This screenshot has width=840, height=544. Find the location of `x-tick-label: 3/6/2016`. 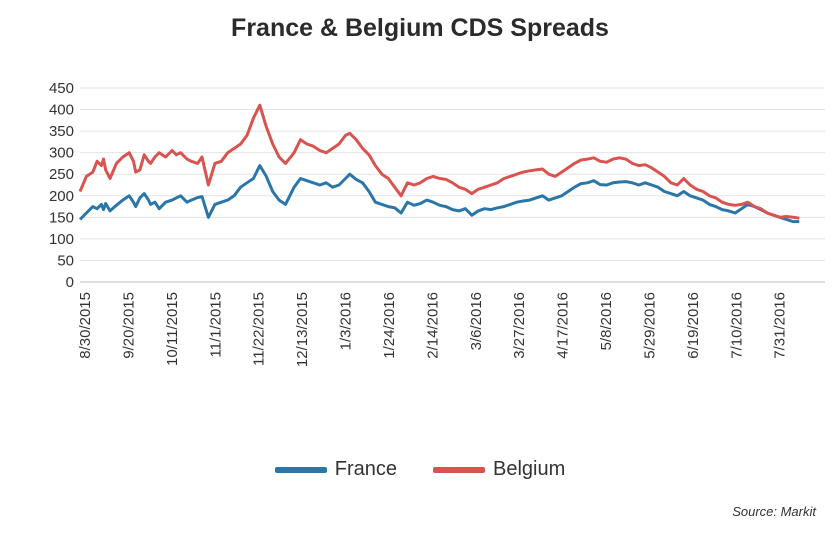

x-tick-label: 3/6/2016 is located at coordinates (476, 321).